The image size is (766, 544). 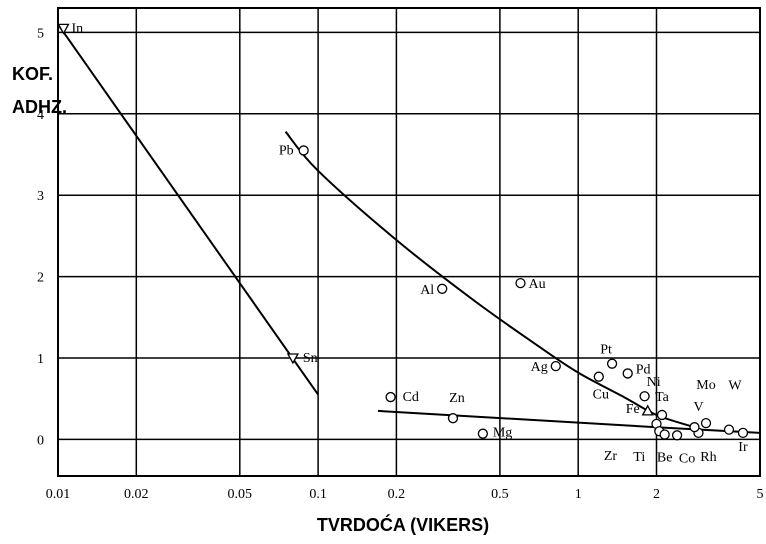 I want to click on x-tick-label: 0.2, so click(x=397, y=494).